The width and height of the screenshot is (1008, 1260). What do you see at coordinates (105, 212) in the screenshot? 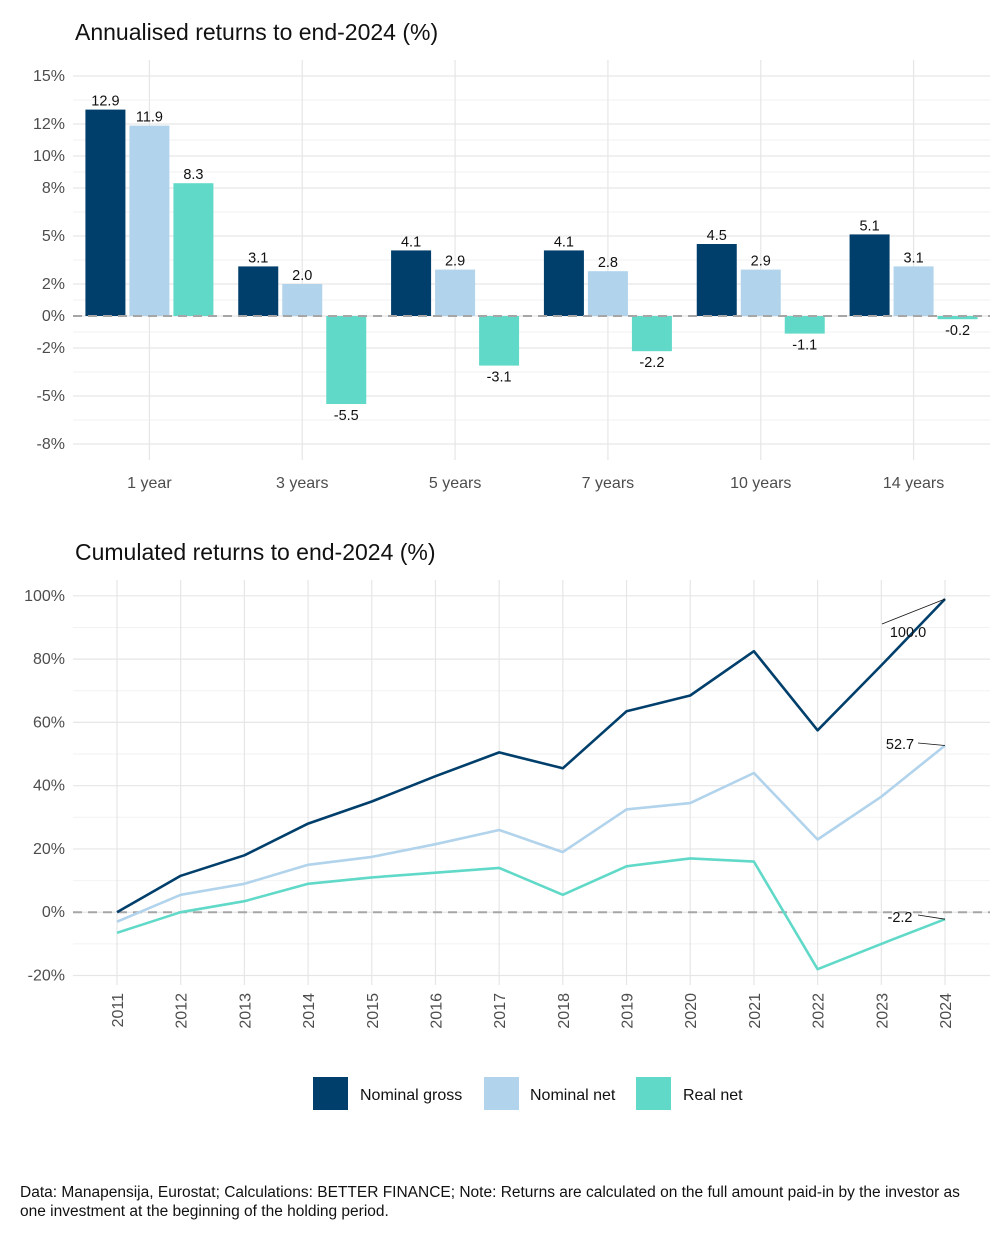
I see `bar-nominal-gross-1-year` at bounding box center [105, 212].